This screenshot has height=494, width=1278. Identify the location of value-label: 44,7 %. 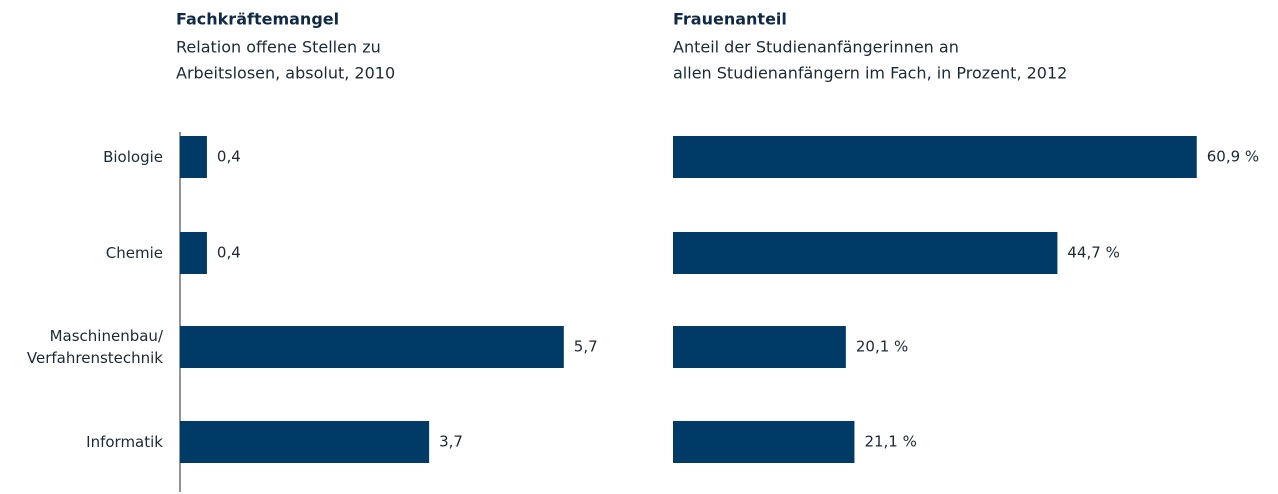
(1093, 253).